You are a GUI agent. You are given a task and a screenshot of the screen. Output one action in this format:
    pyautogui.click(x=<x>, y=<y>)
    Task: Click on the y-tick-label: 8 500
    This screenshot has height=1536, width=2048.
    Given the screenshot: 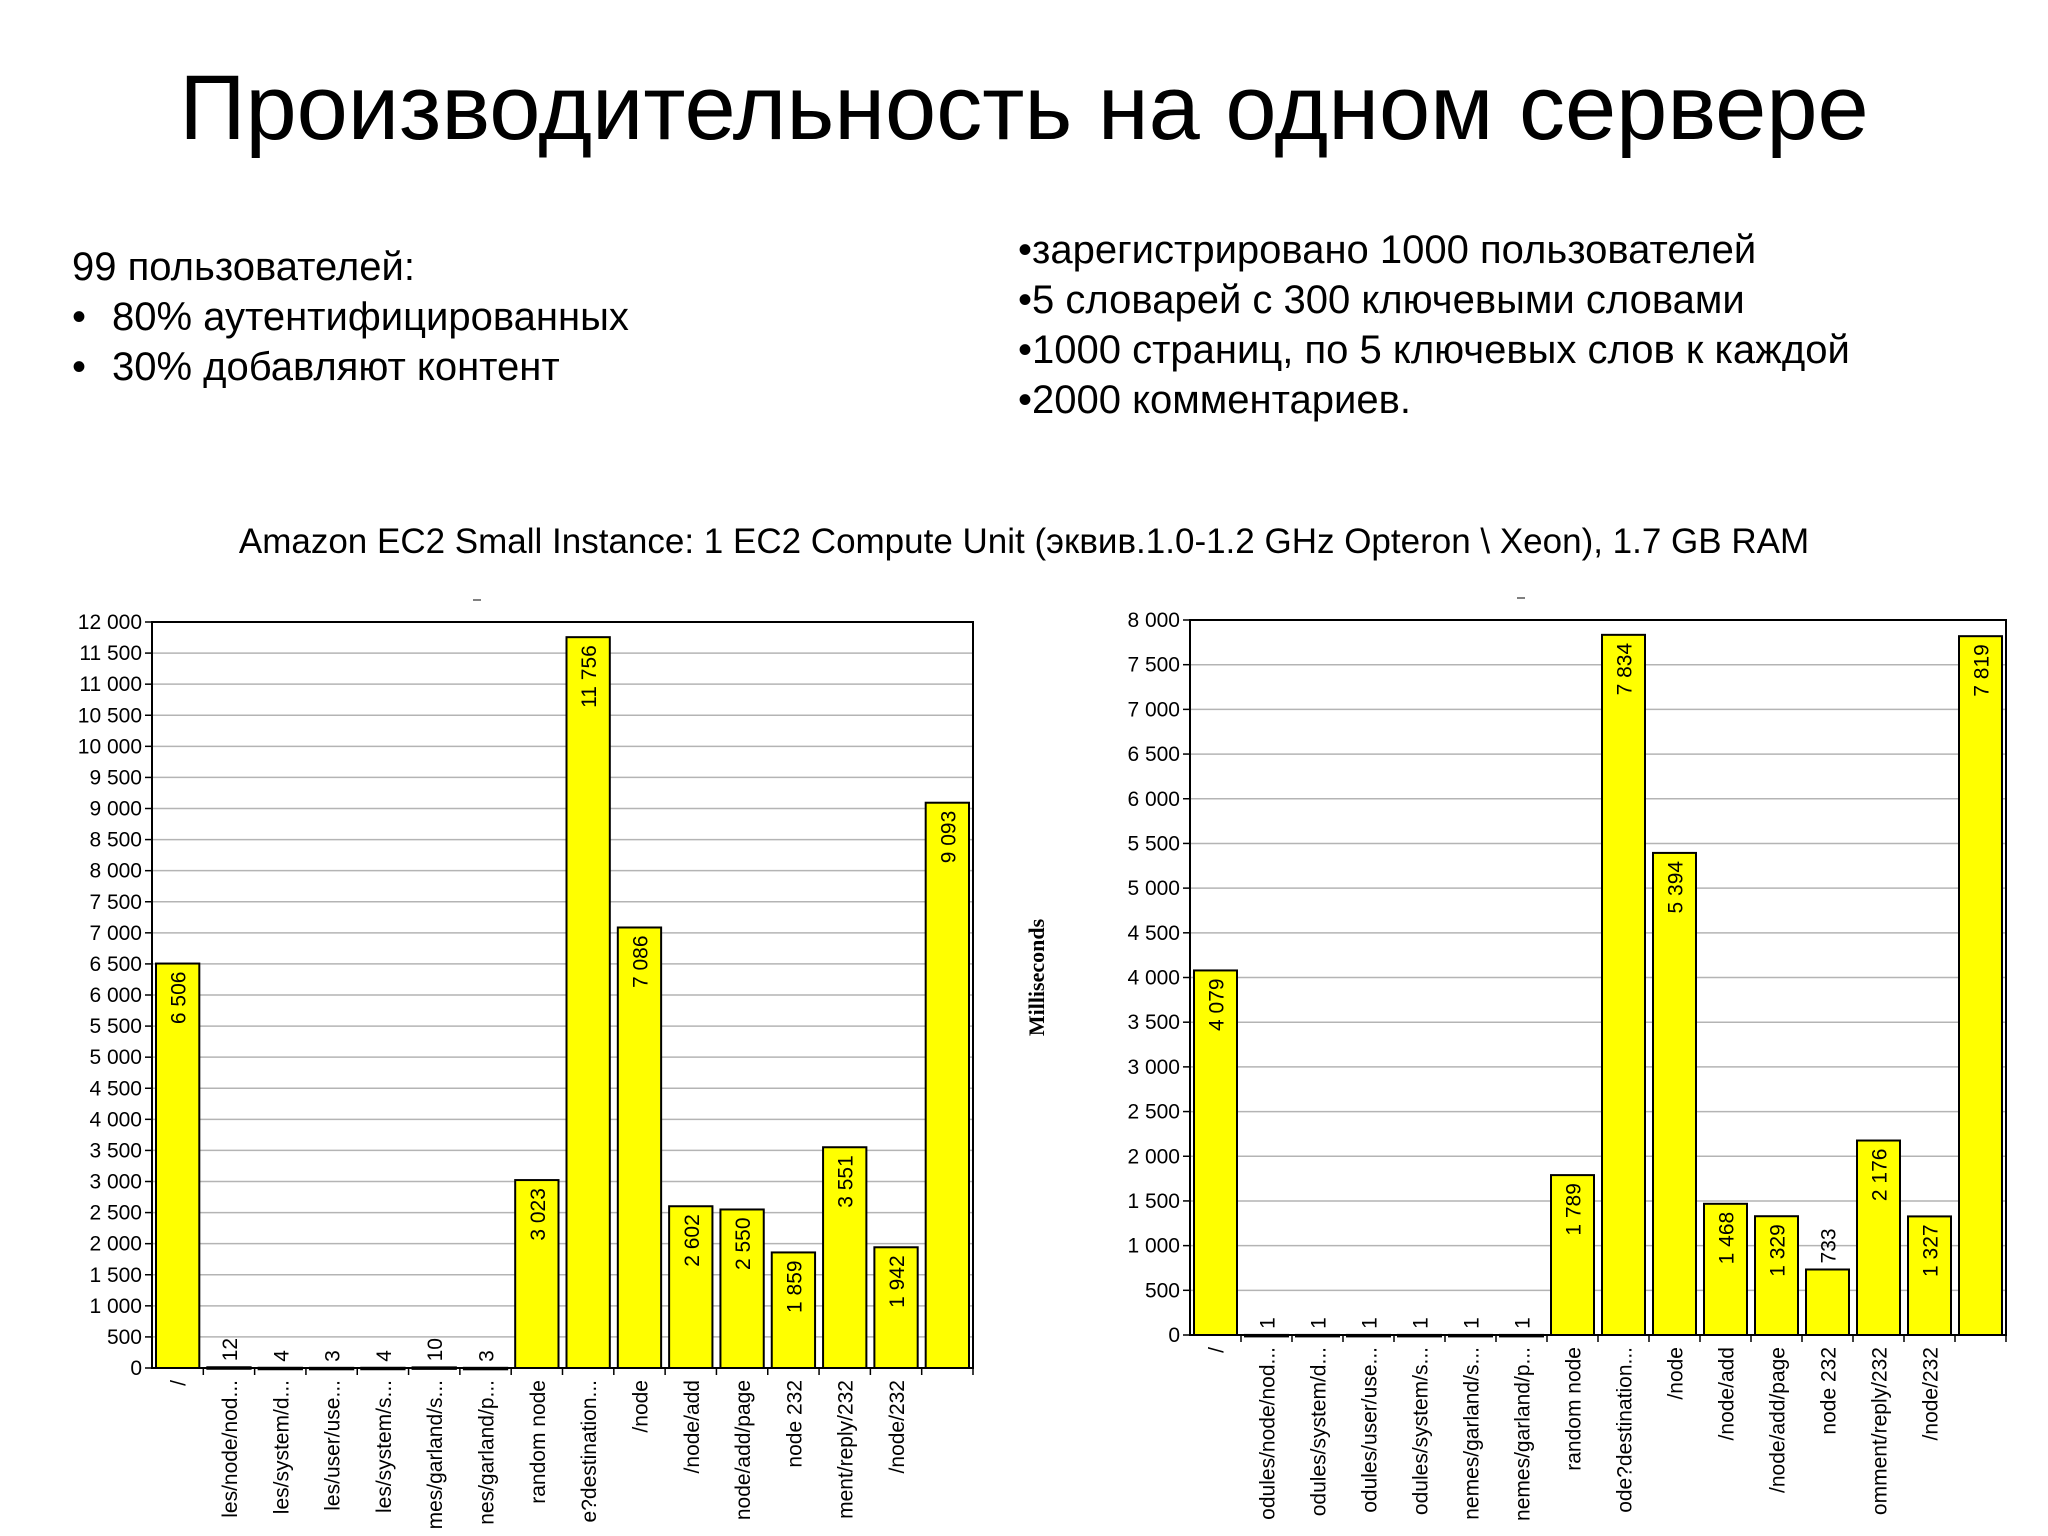 What is the action you would take?
    pyautogui.click(x=115, y=840)
    